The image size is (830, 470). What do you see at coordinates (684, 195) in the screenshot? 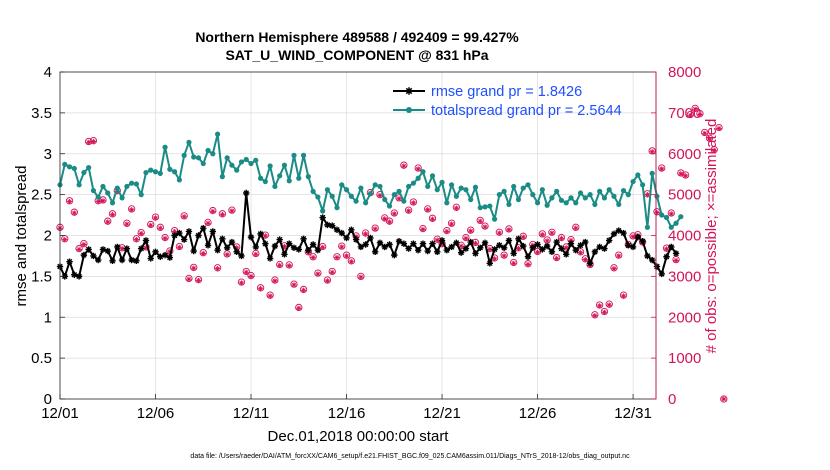
I see `y2-tick-label: 5000` at bounding box center [684, 195].